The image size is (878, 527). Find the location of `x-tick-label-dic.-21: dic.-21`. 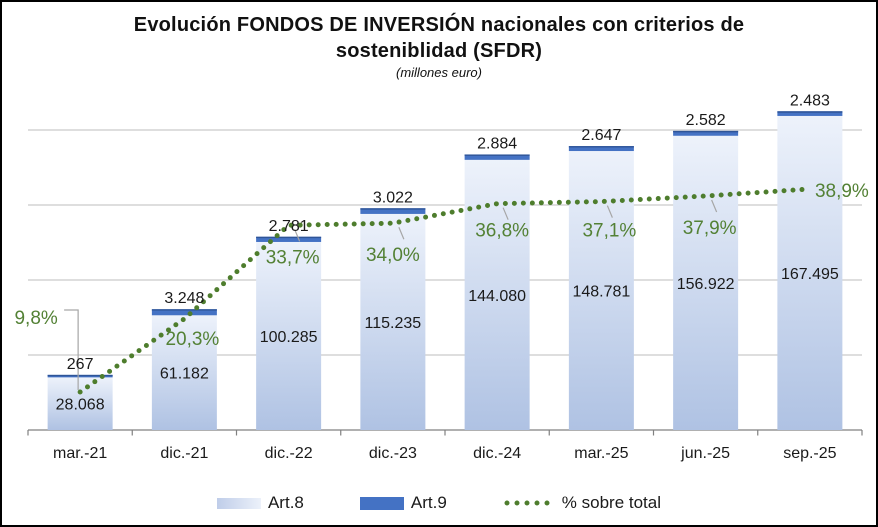

x-tick-label-dic.-21: dic.-21 is located at coordinates (184, 453).